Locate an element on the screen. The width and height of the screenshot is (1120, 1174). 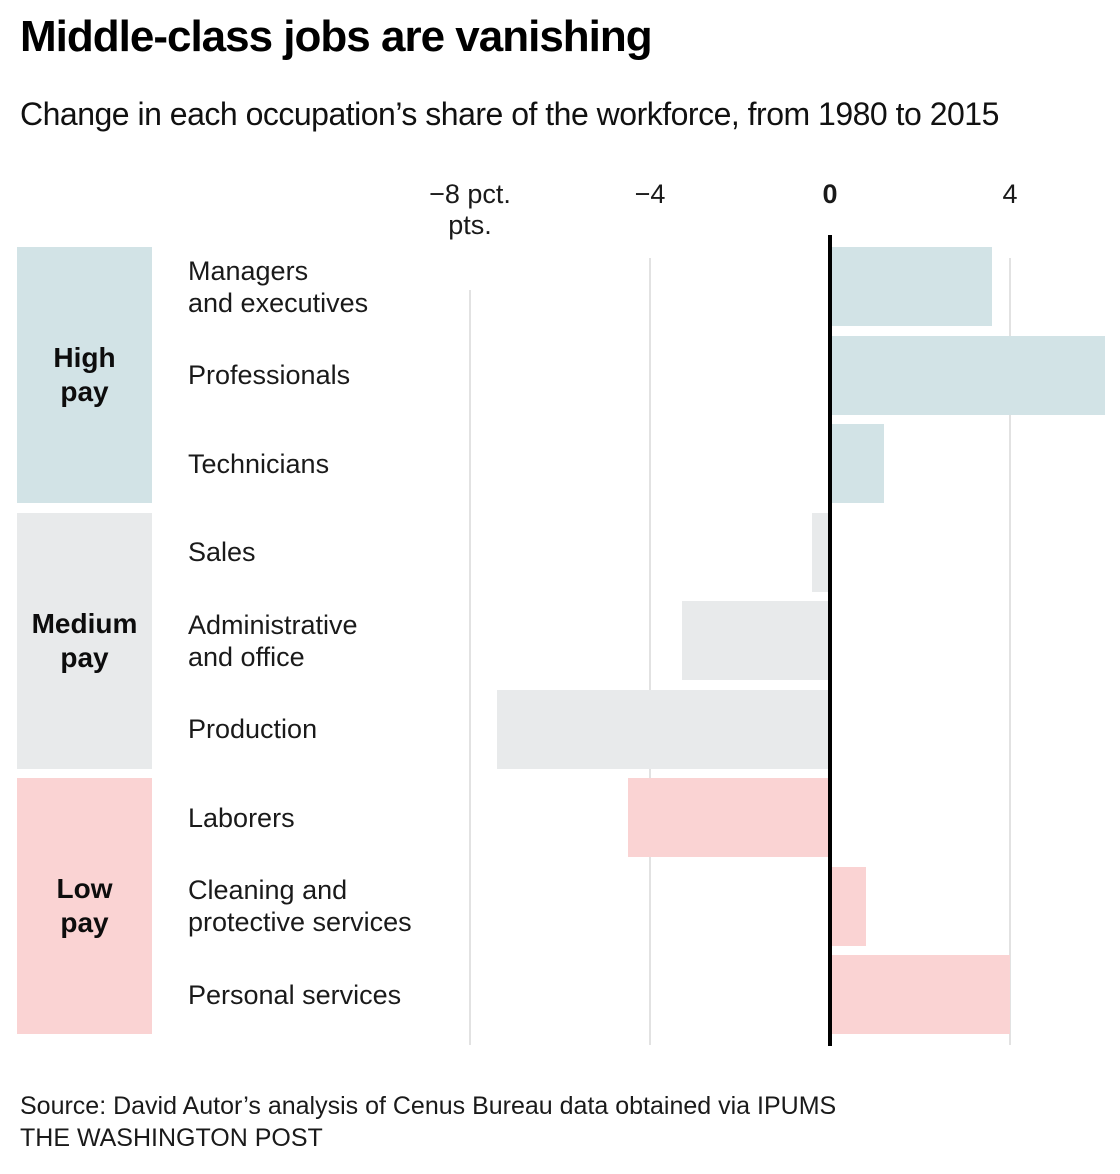
bar-production is located at coordinates (662, 729).